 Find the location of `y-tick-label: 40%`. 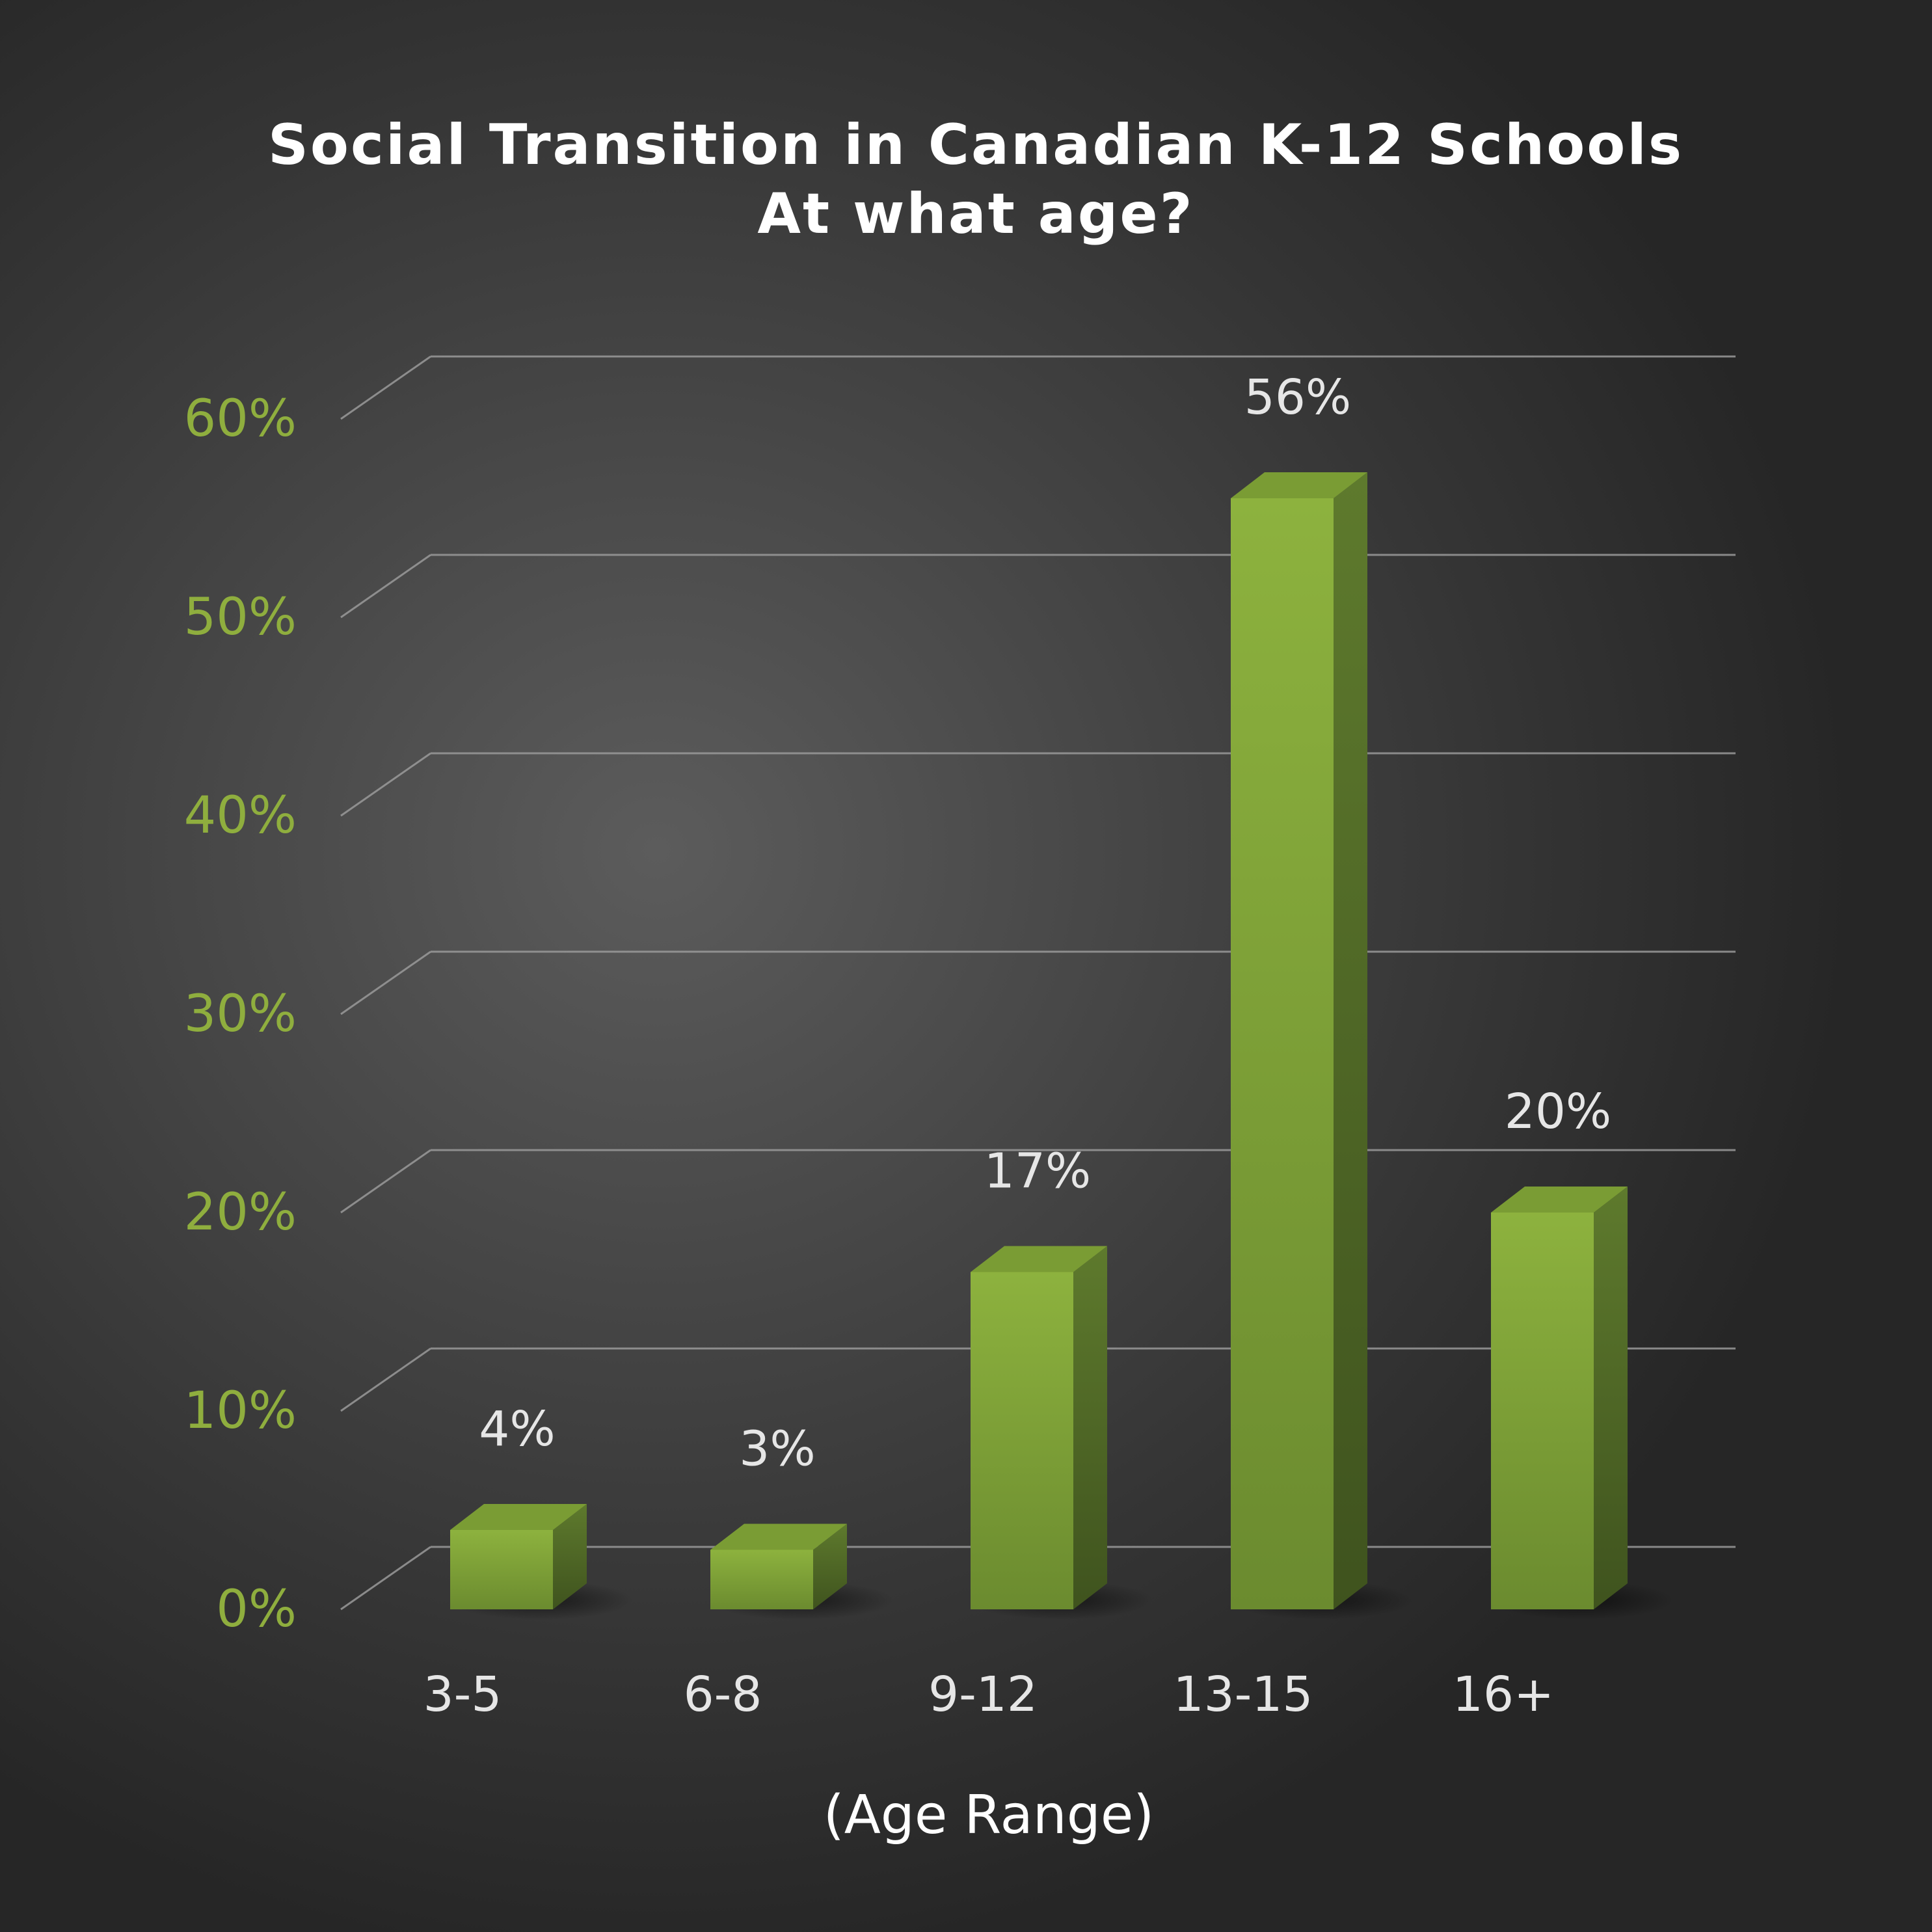

y-tick-label: 40% is located at coordinates (240, 816).